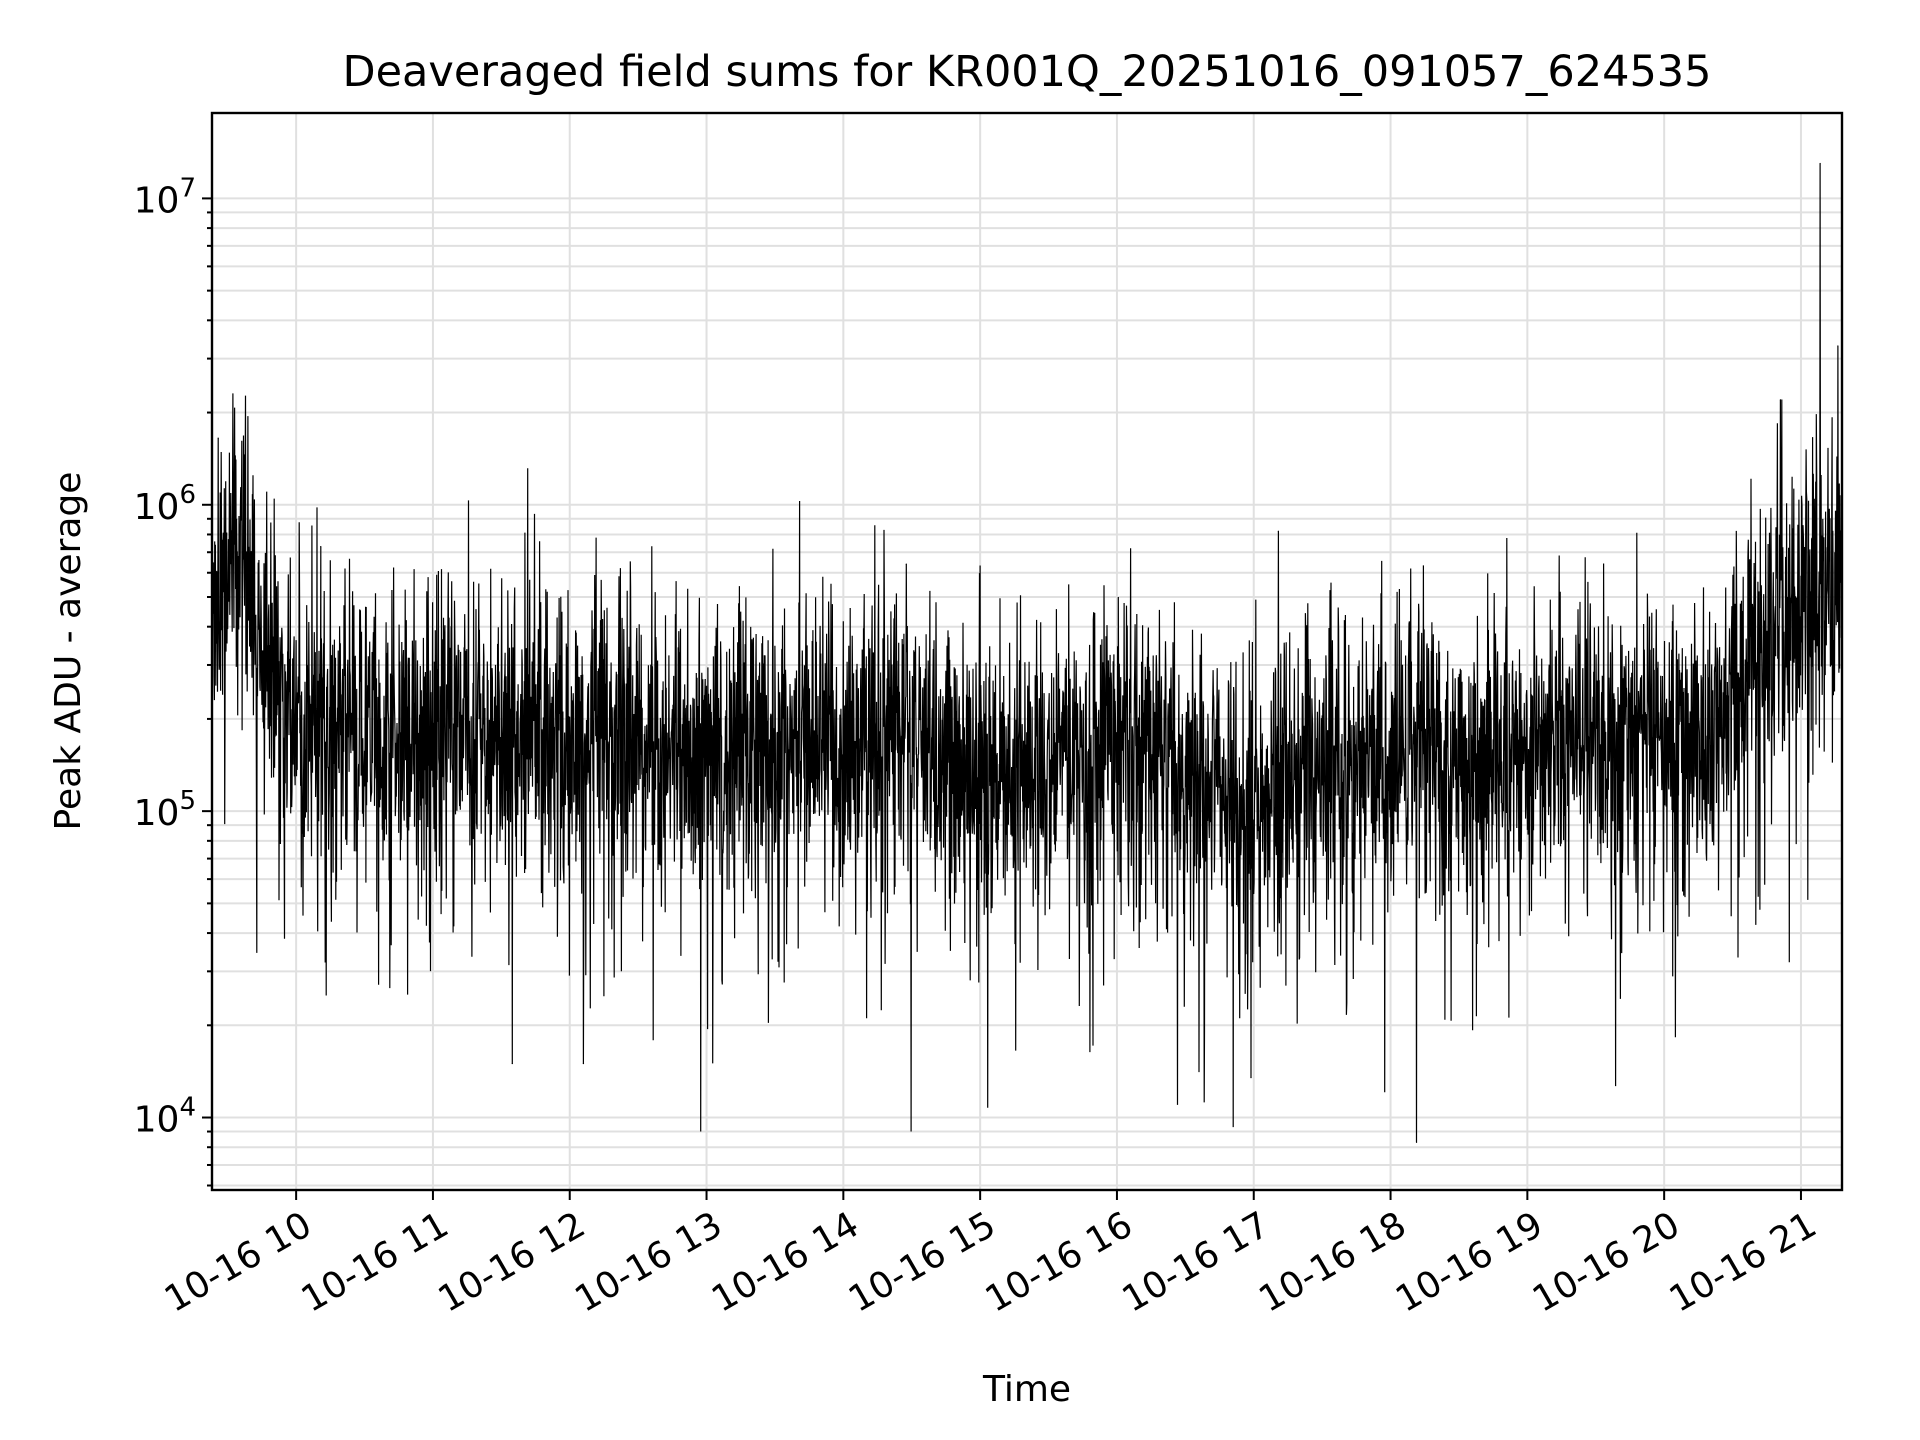 The image size is (1920, 1440). I want to click on y-tick-label: 10⁶, so click(165, 504).